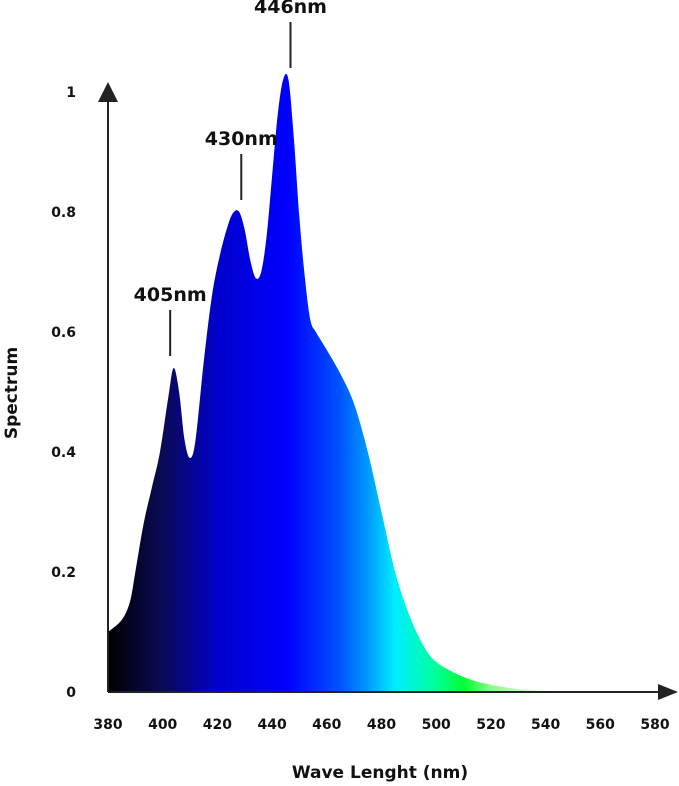  What do you see at coordinates (217, 725) in the screenshot?
I see `x-tick-label: 420` at bounding box center [217, 725].